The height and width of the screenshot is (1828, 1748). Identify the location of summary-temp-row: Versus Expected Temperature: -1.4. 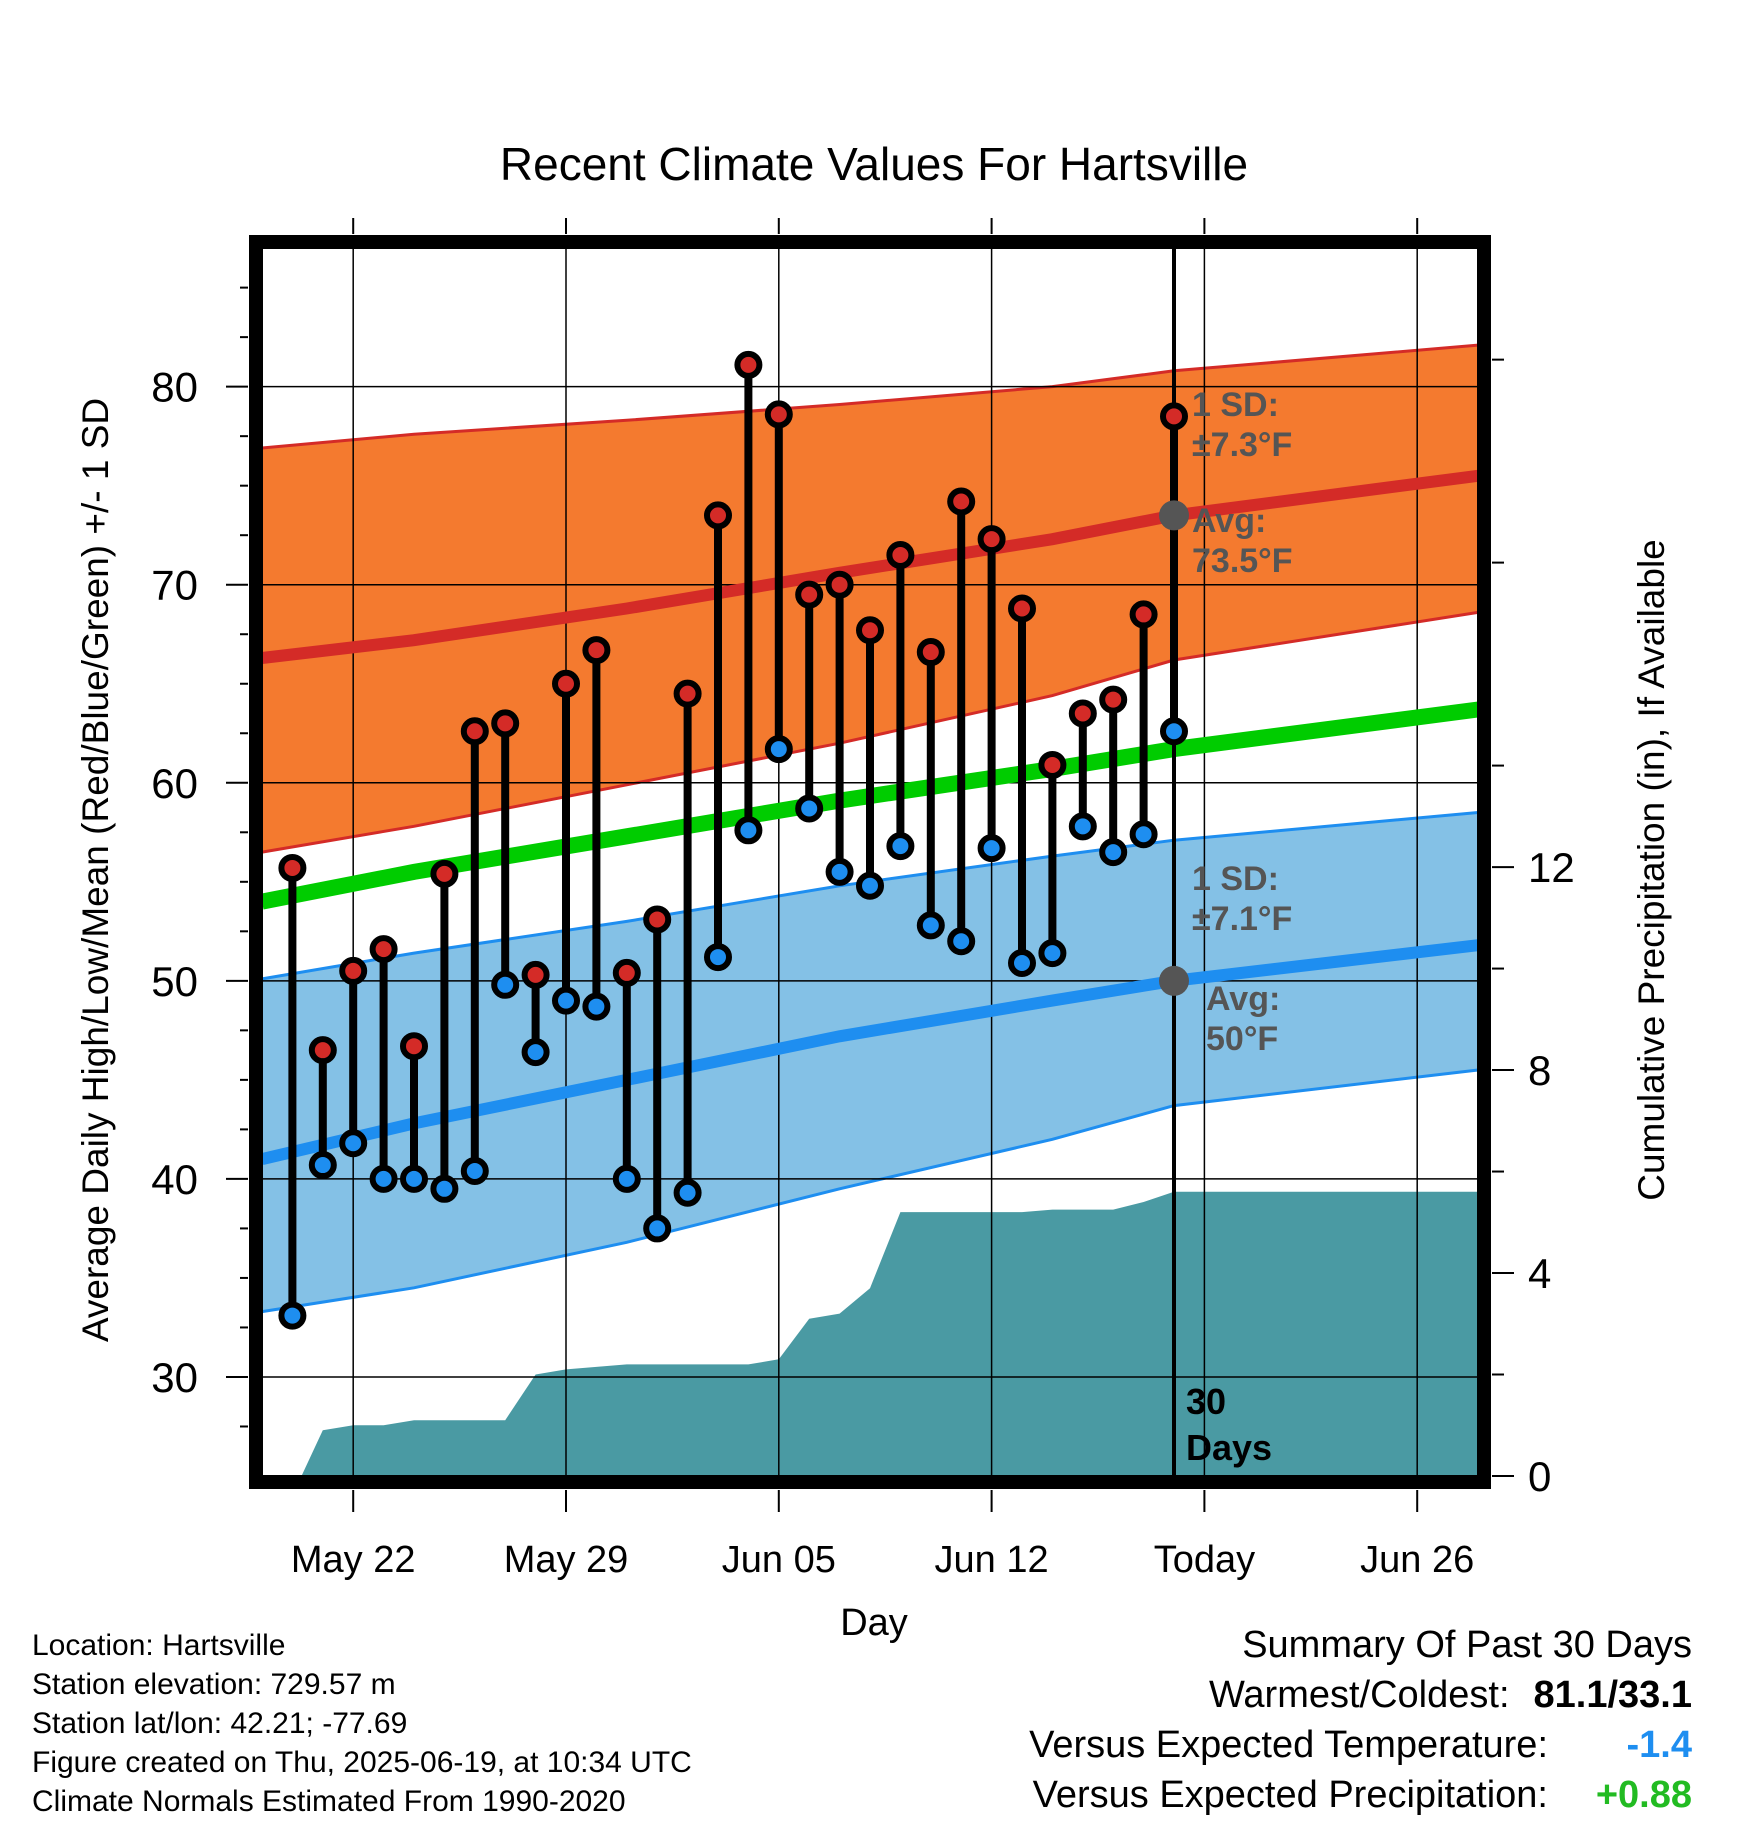
(1360, 1745).